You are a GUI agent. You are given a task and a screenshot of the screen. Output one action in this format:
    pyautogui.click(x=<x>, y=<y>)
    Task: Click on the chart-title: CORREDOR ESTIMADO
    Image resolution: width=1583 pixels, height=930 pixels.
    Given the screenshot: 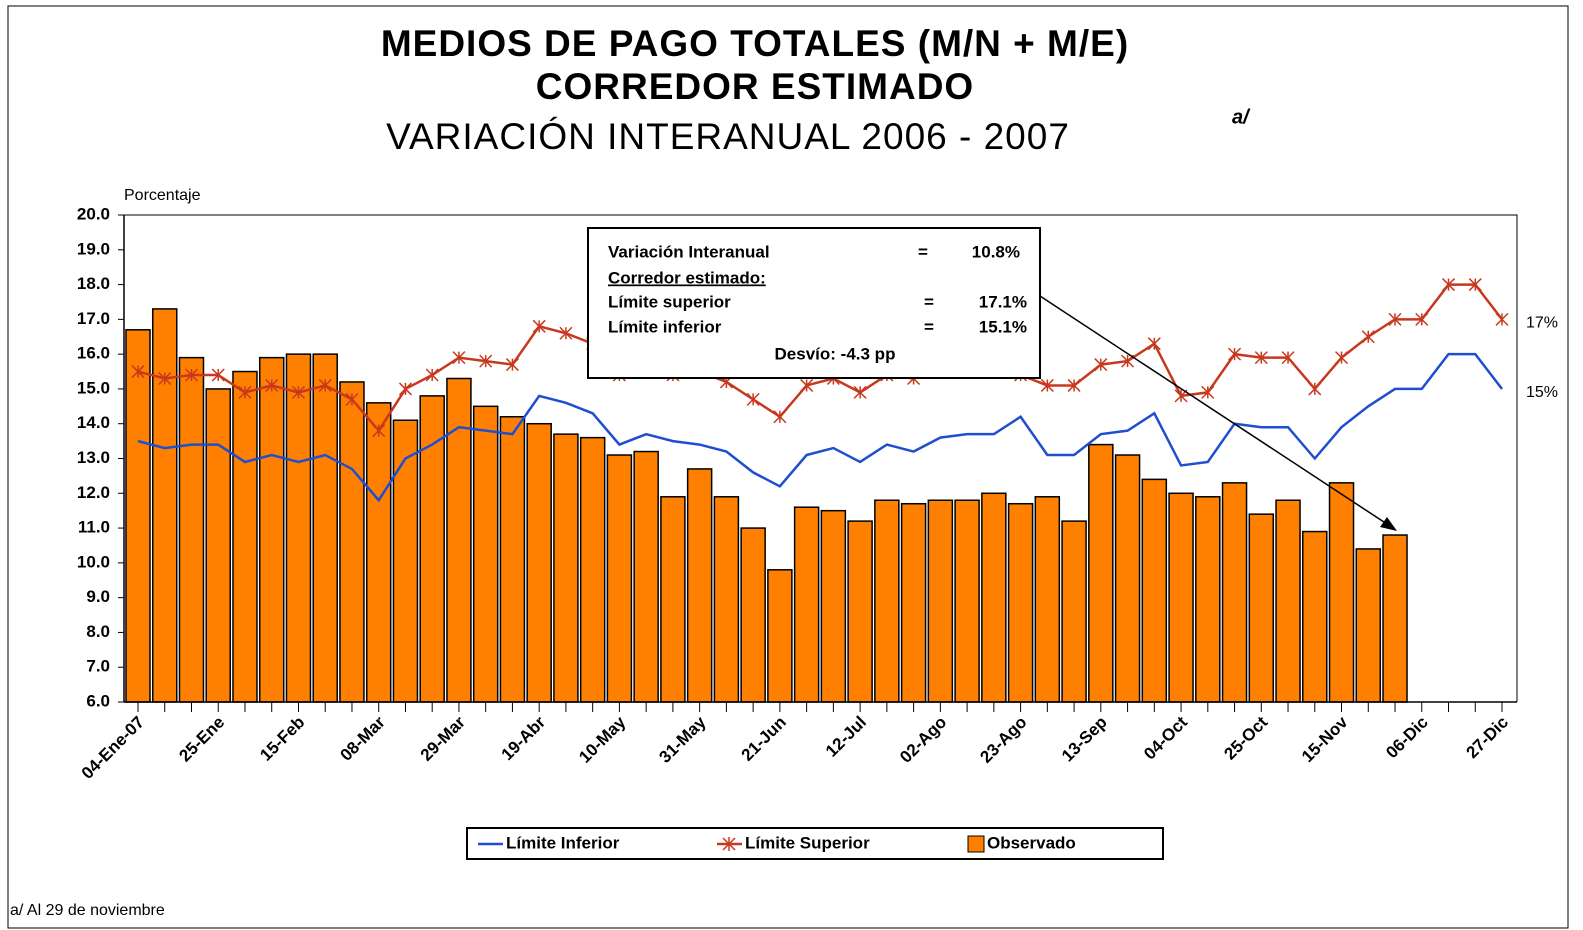 What is the action you would take?
    pyautogui.click(x=755, y=86)
    